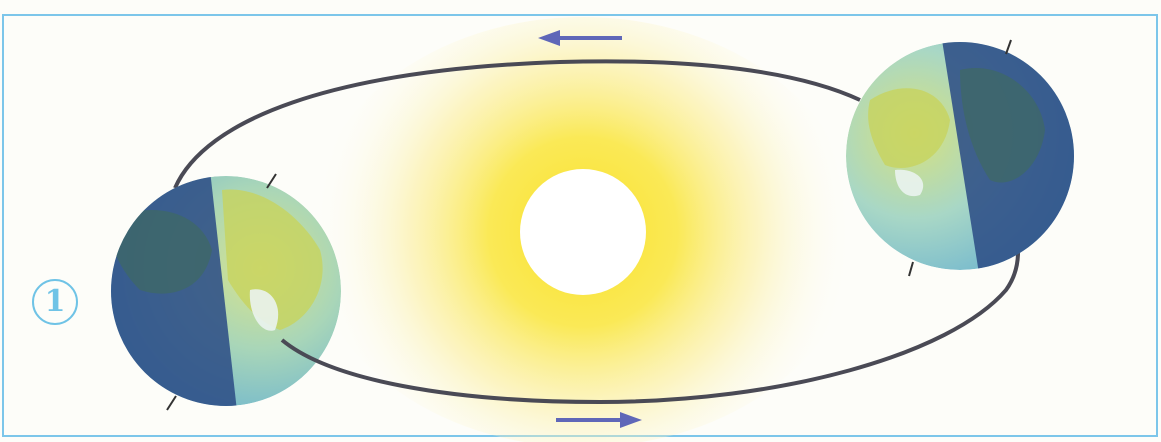  I want to click on earth-left-axis-bottom, so click(171, 403).